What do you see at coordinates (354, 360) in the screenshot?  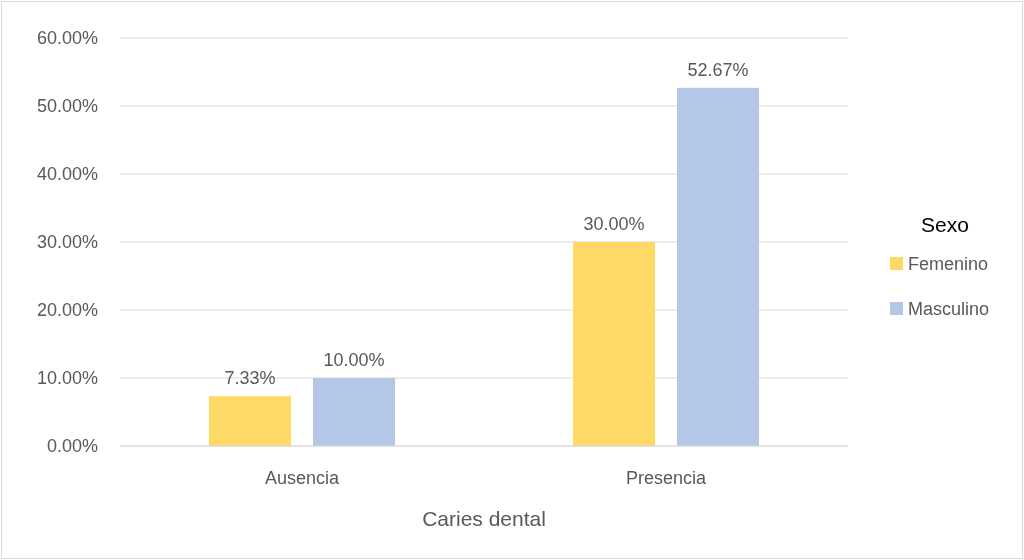 I see `data-label: 10.00%` at bounding box center [354, 360].